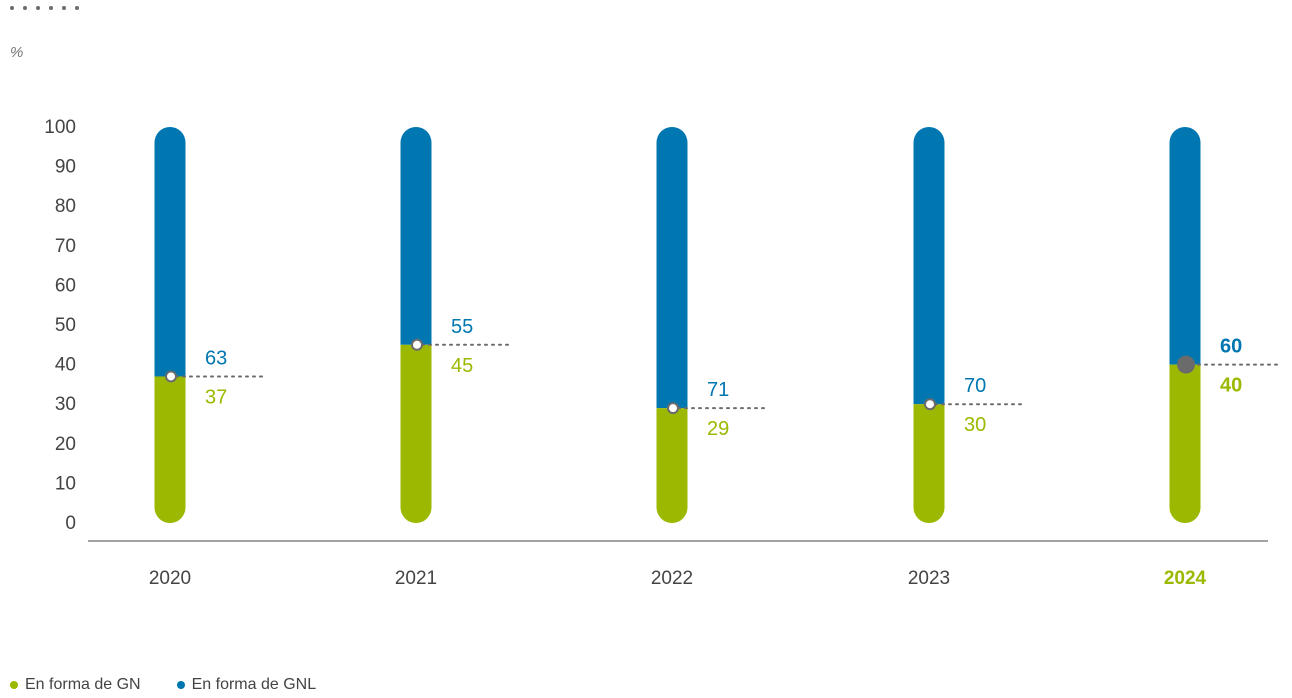 This screenshot has width=1292, height=698. What do you see at coordinates (673, 408) in the screenshot?
I see `split-marker-2022` at bounding box center [673, 408].